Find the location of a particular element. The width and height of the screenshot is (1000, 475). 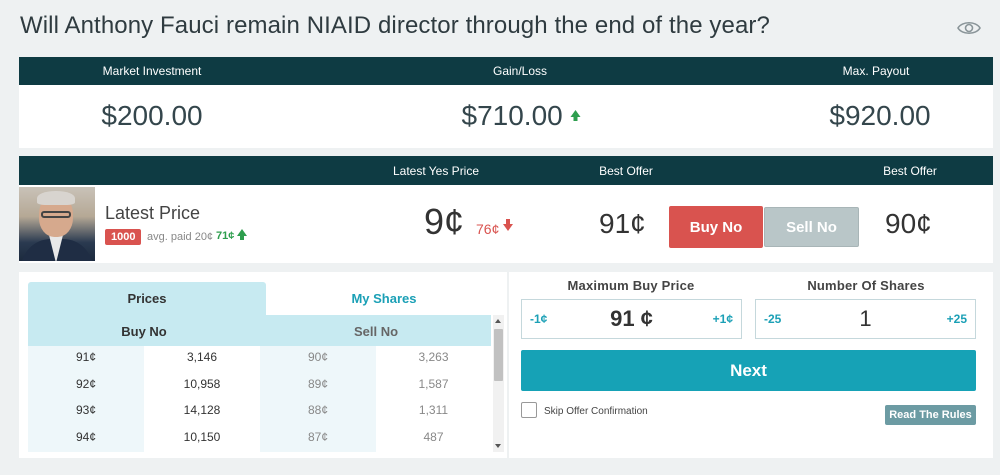

sell-price-cell: 90¢ is located at coordinates (318, 359).